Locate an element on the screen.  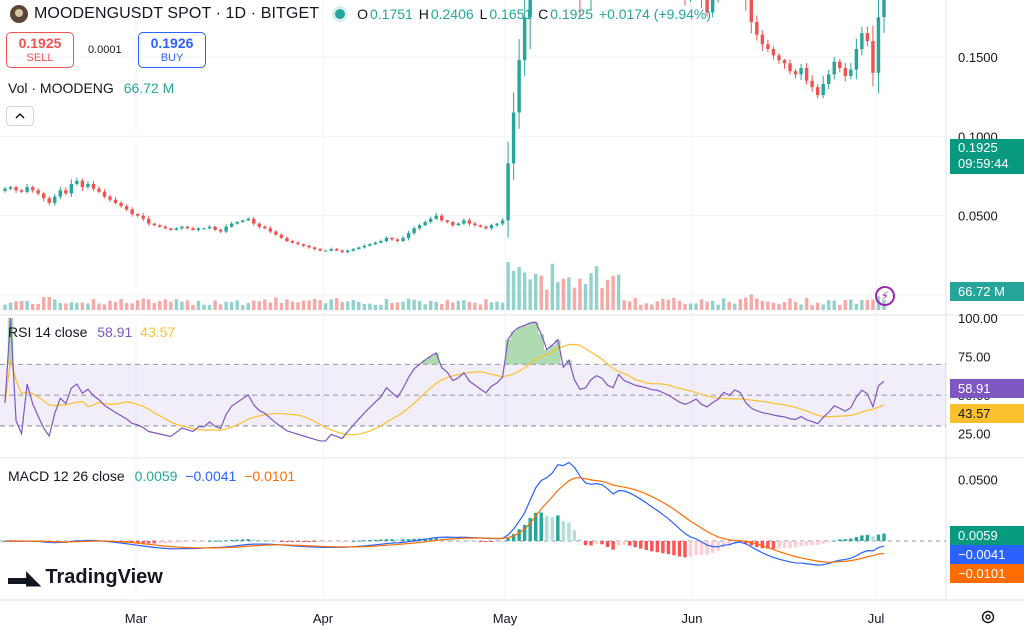
symbol-title: MOODENGUSDT SPOT · 1D · BITGET is located at coordinates (177, 13).